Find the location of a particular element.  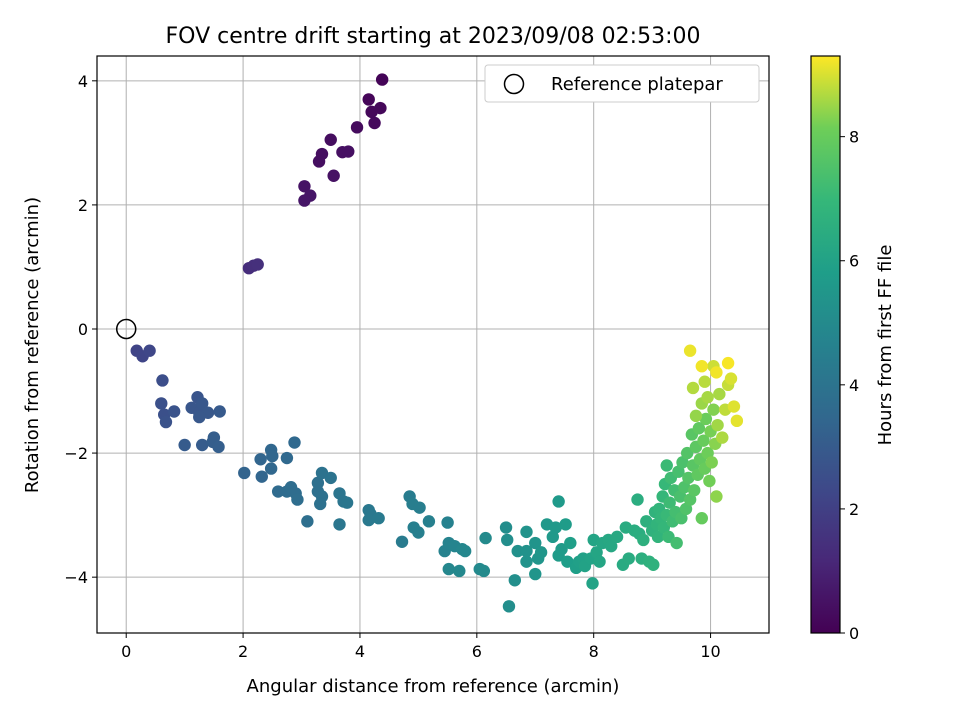

x-tick-label: 6 is located at coordinates (477, 651).